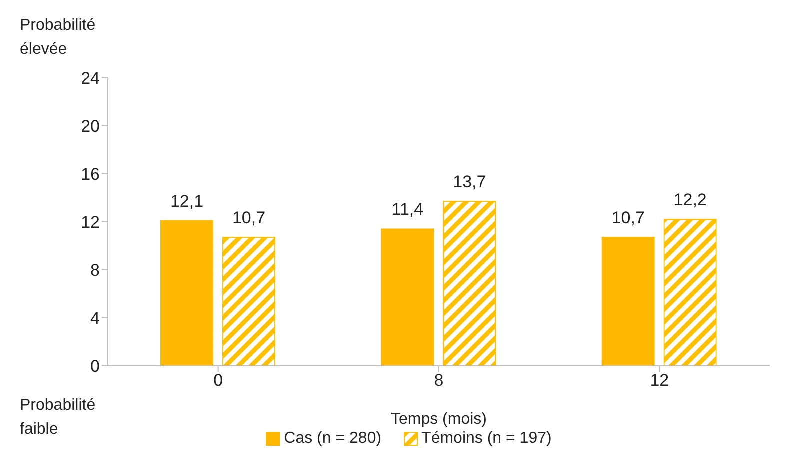 Image resolution: width=790 pixels, height=464 pixels. What do you see at coordinates (487, 439) in the screenshot?
I see `legend-label: Témoins (n = 197)` at bounding box center [487, 439].